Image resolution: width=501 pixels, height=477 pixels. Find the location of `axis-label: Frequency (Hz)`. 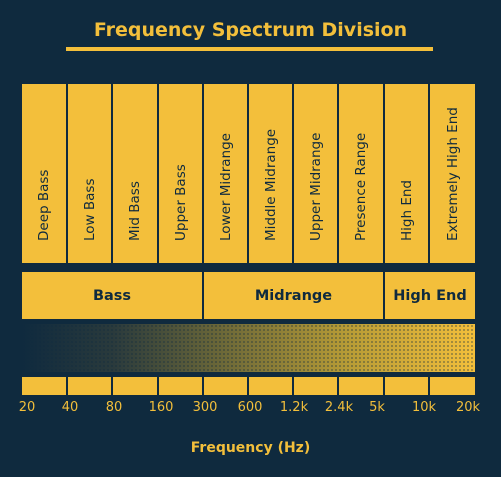

axis-label: Frequency (Hz) is located at coordinates (250, 448).